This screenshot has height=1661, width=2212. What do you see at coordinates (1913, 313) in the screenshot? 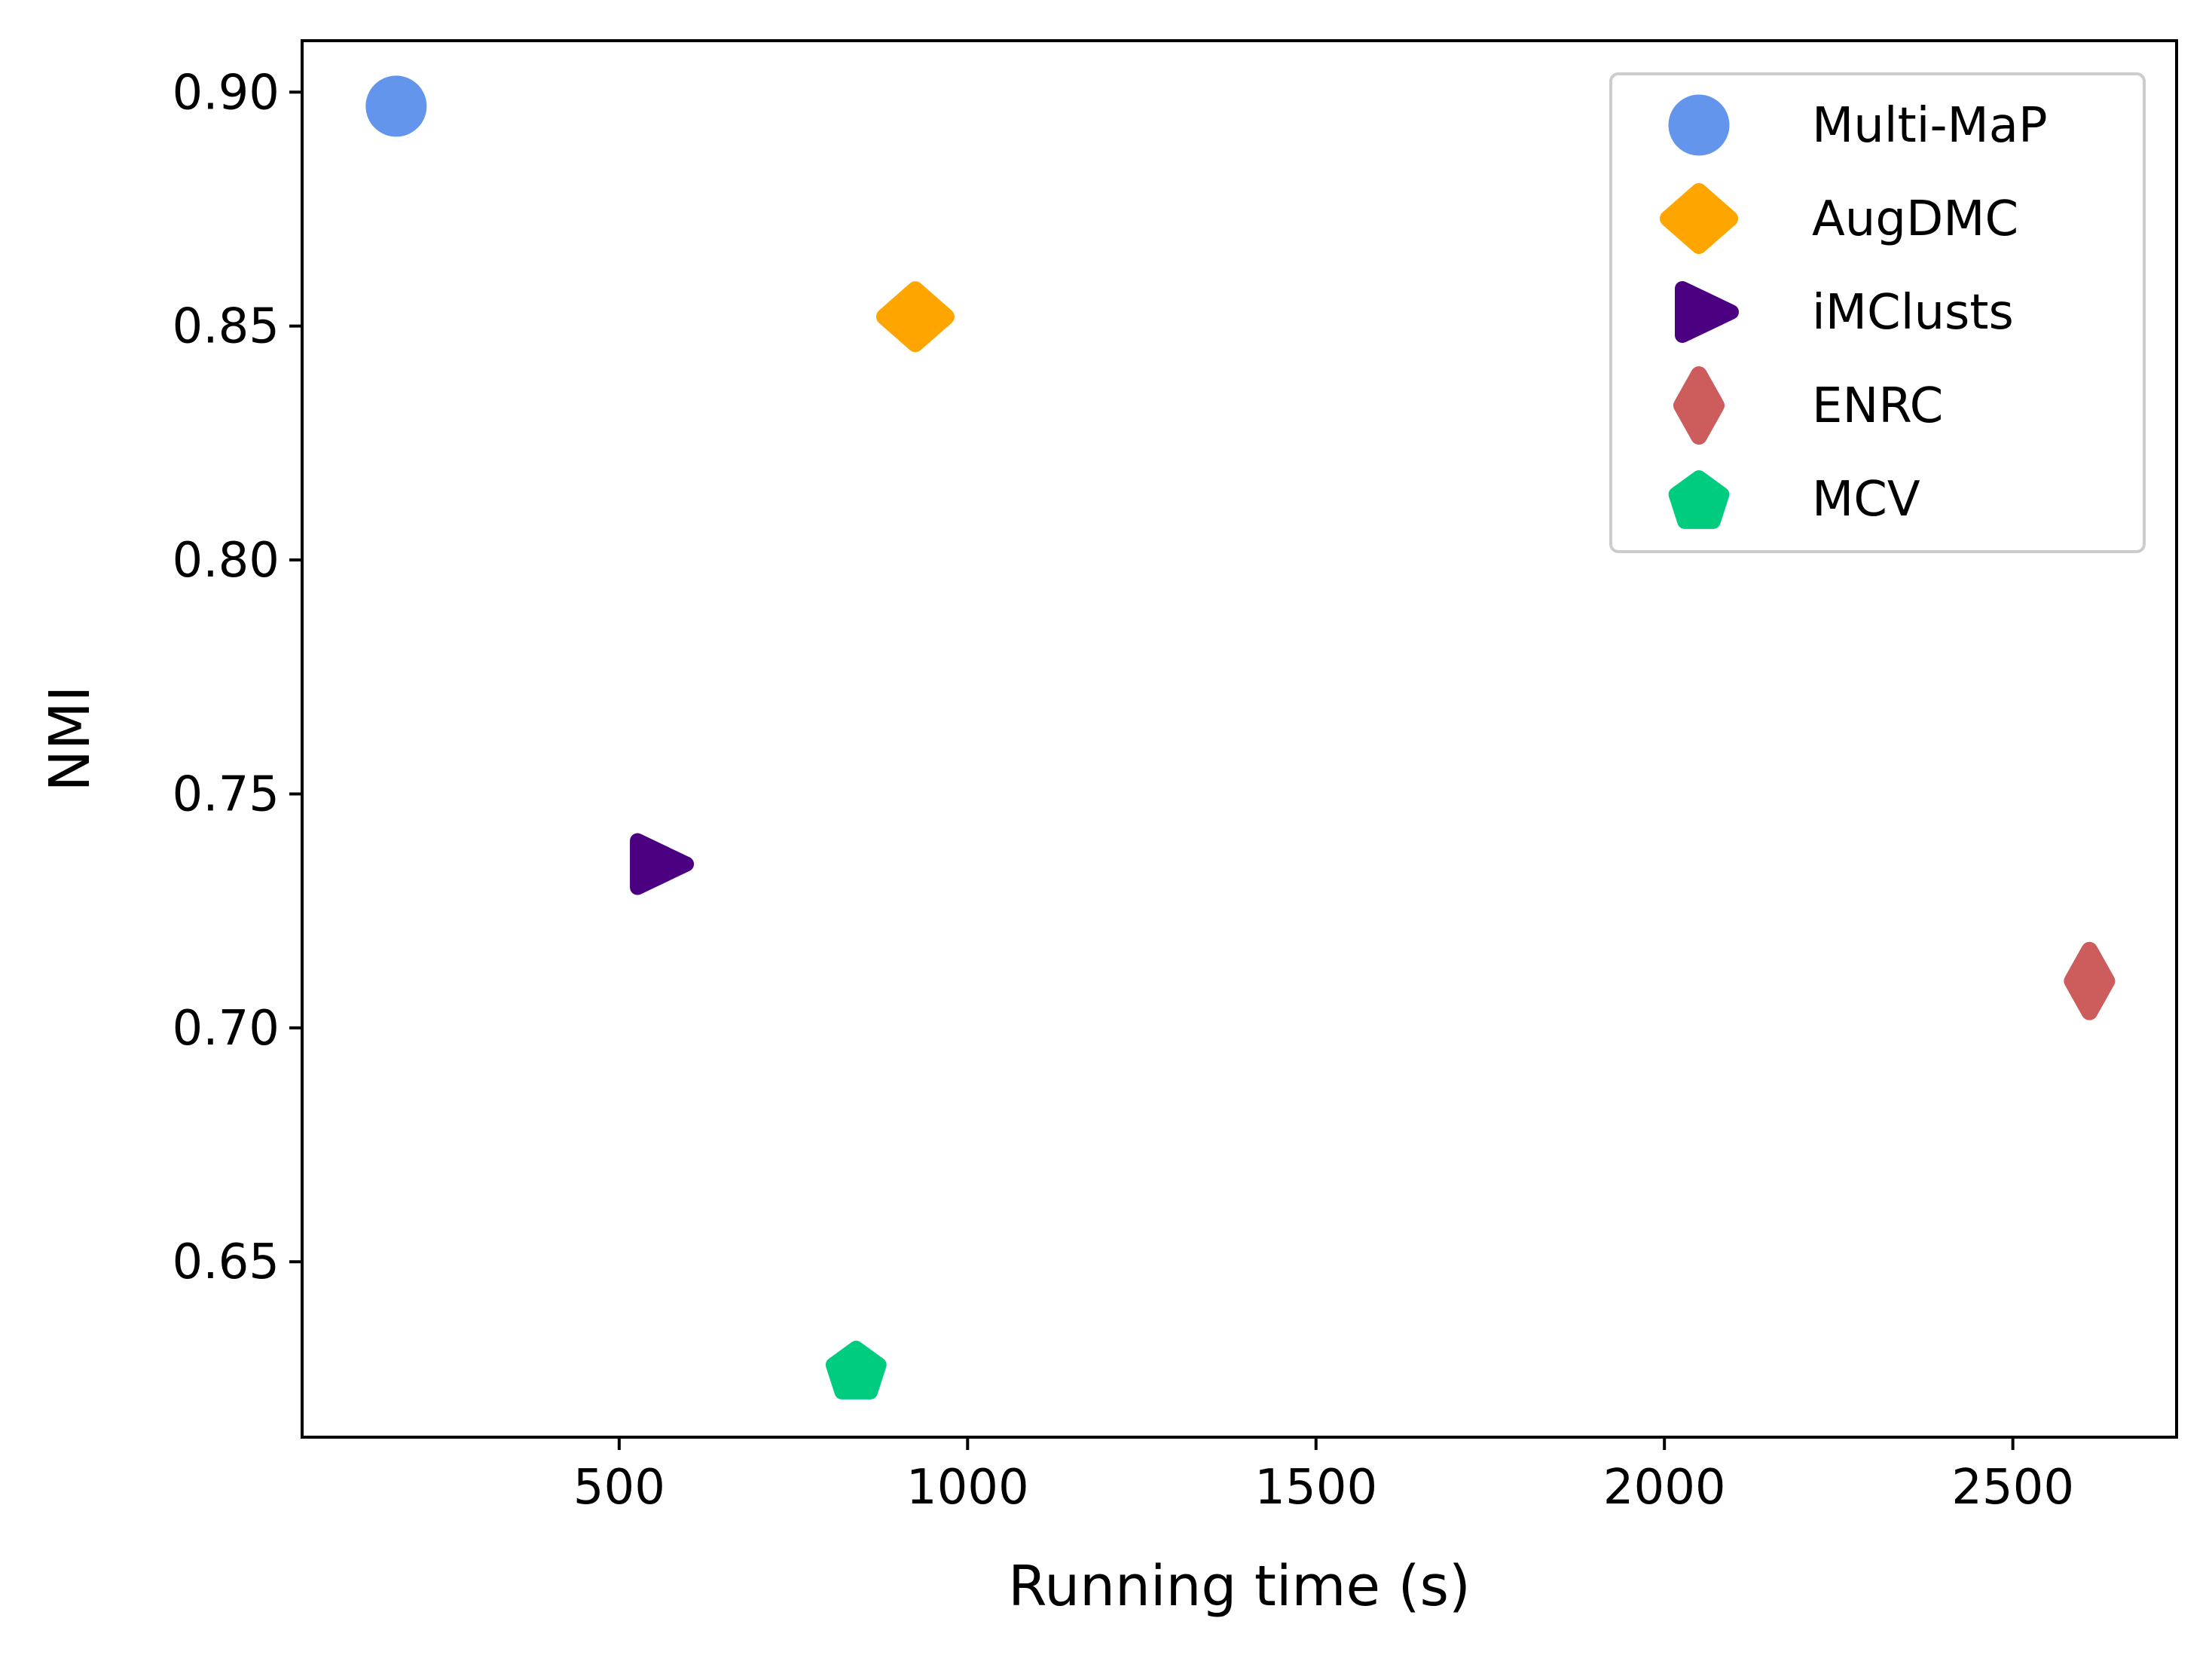
I see `legend-label: iMClusts` at bounding box center [1913, 313].